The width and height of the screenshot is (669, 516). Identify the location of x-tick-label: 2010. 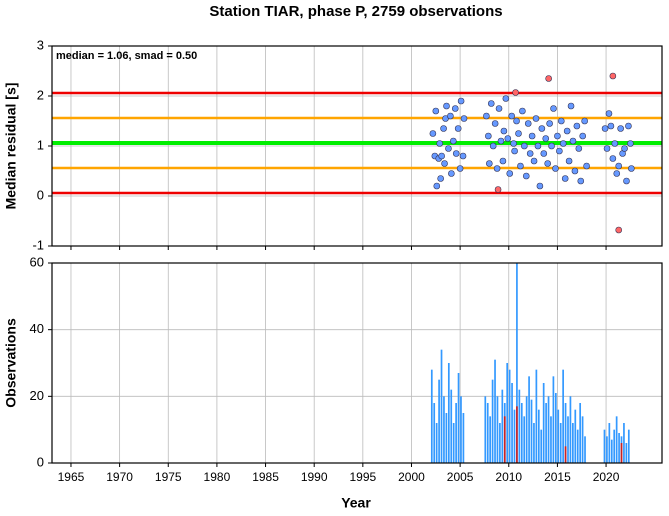
(508, 477).